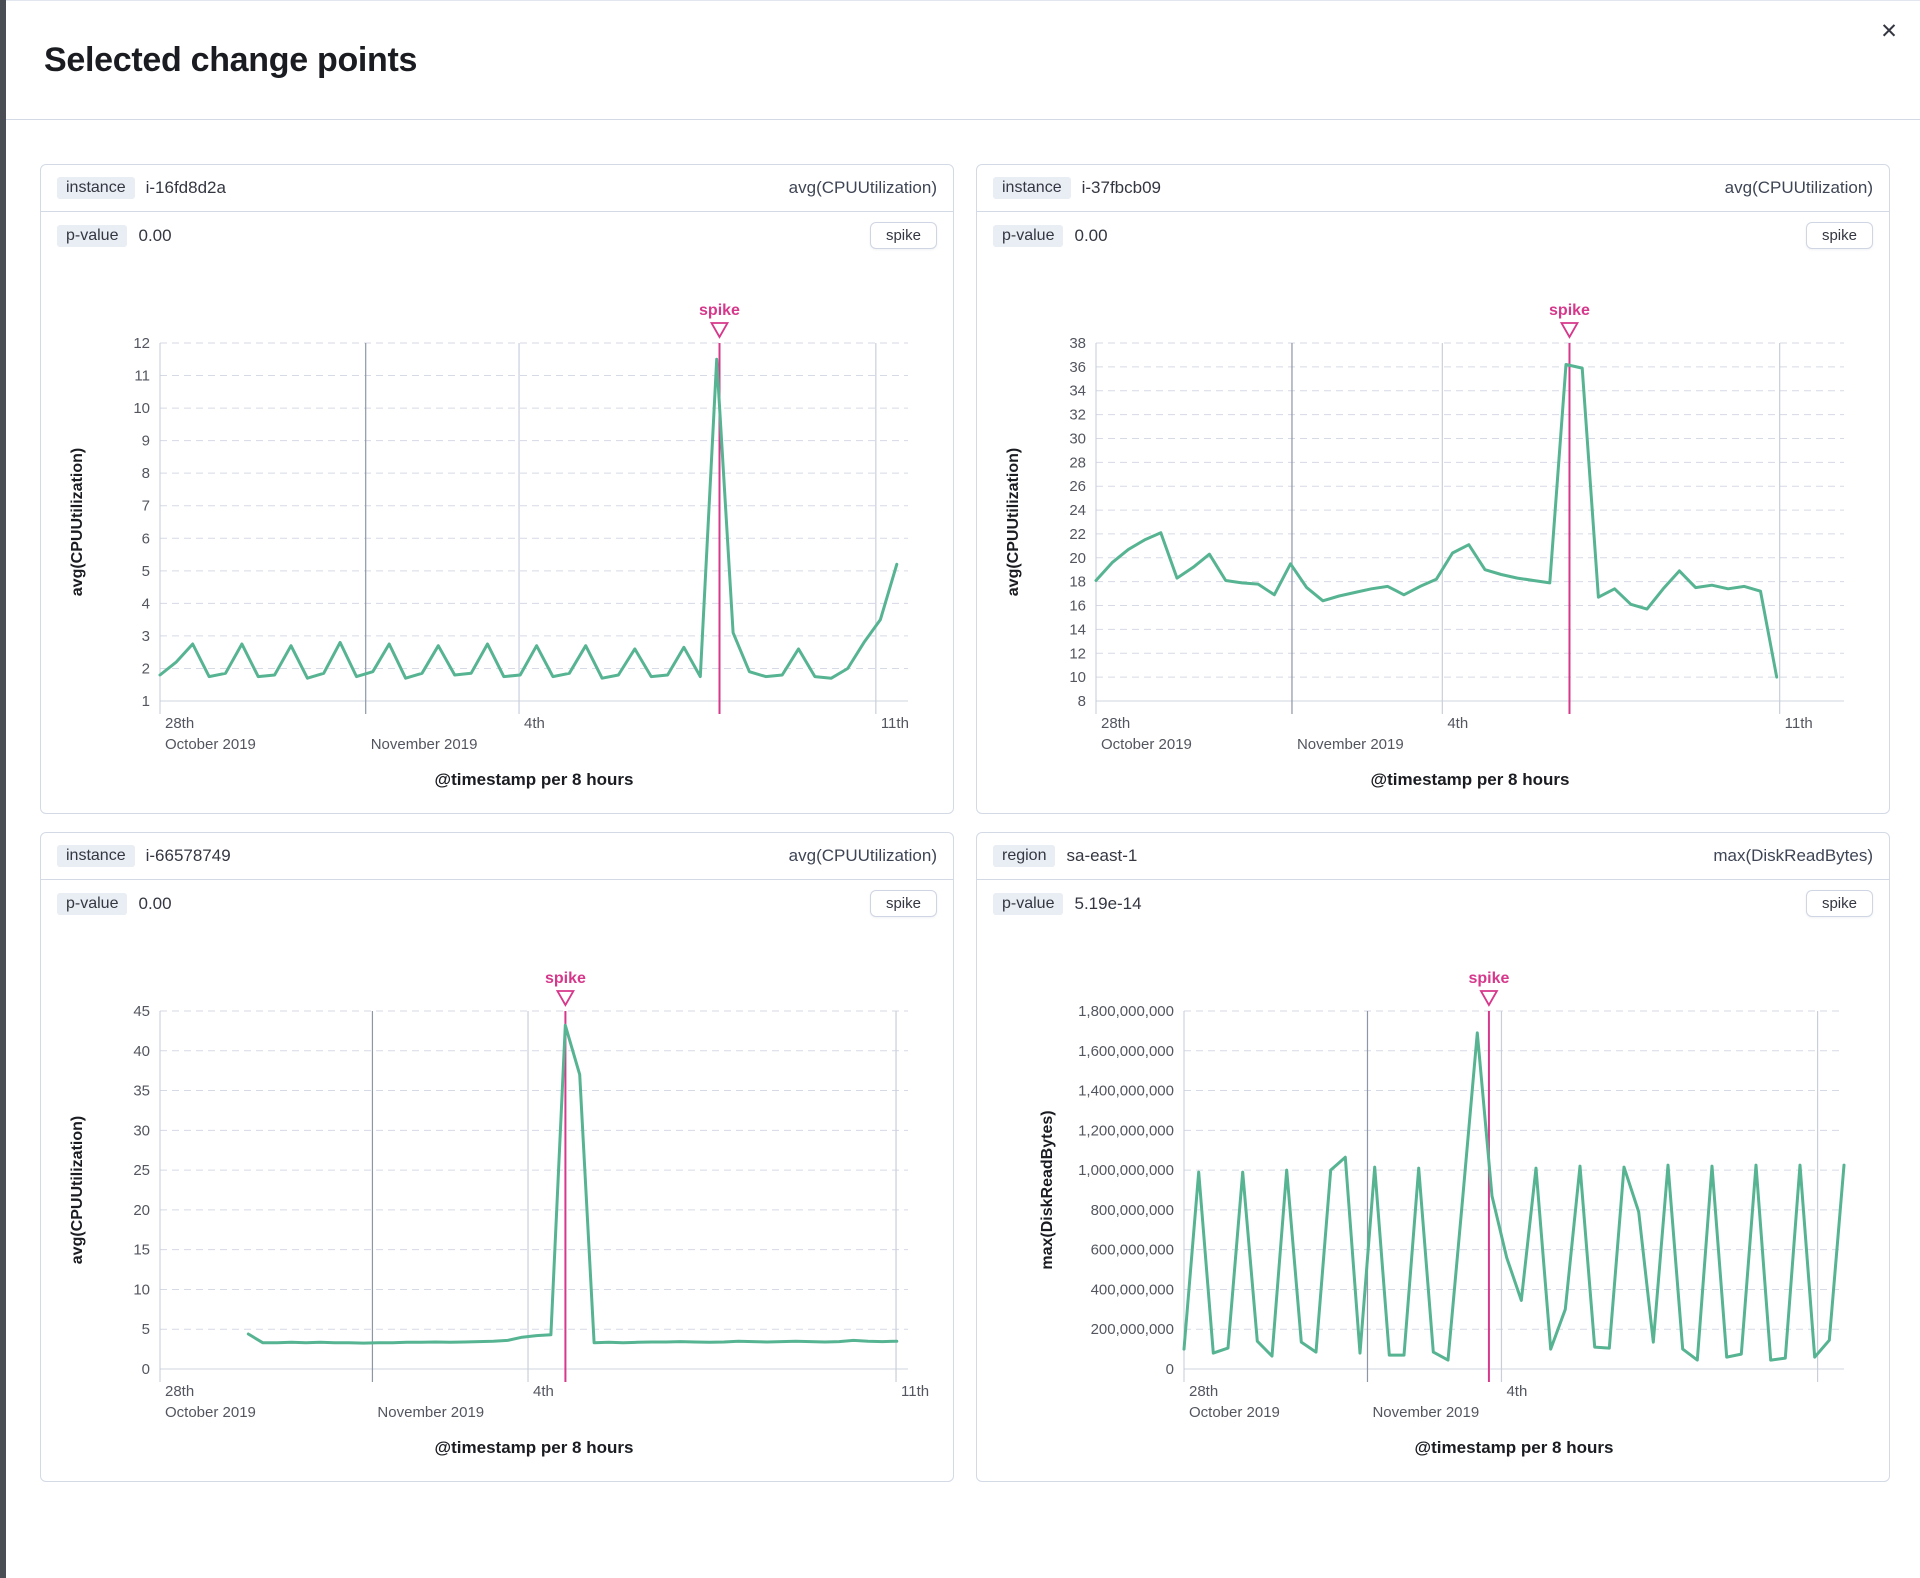 The image size is (1920, 1578). What do you see at coordinates (145, 441) in the screenshot?
I see `y-tick-label: 9` at bounding box center [145, 441].